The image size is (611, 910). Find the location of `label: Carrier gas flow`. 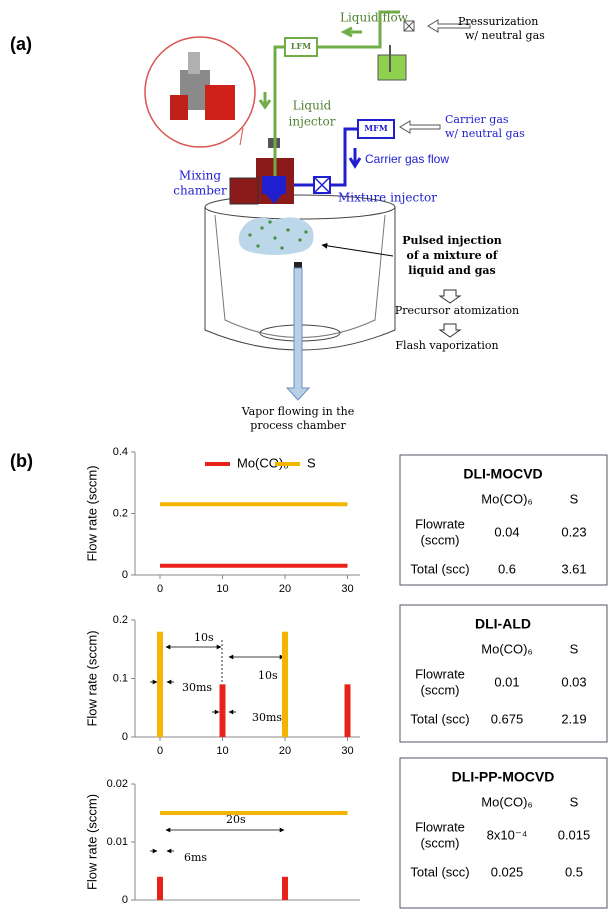

label: Carrier gas flow is located at coordinates (407, 159).